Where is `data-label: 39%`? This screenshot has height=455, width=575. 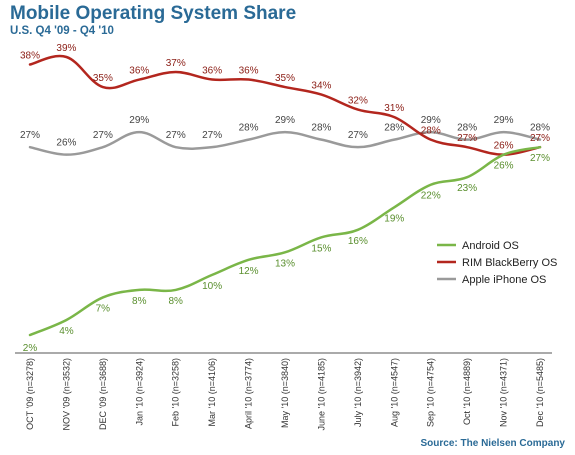
data-label: 39% is located at coordinates (66, 48).